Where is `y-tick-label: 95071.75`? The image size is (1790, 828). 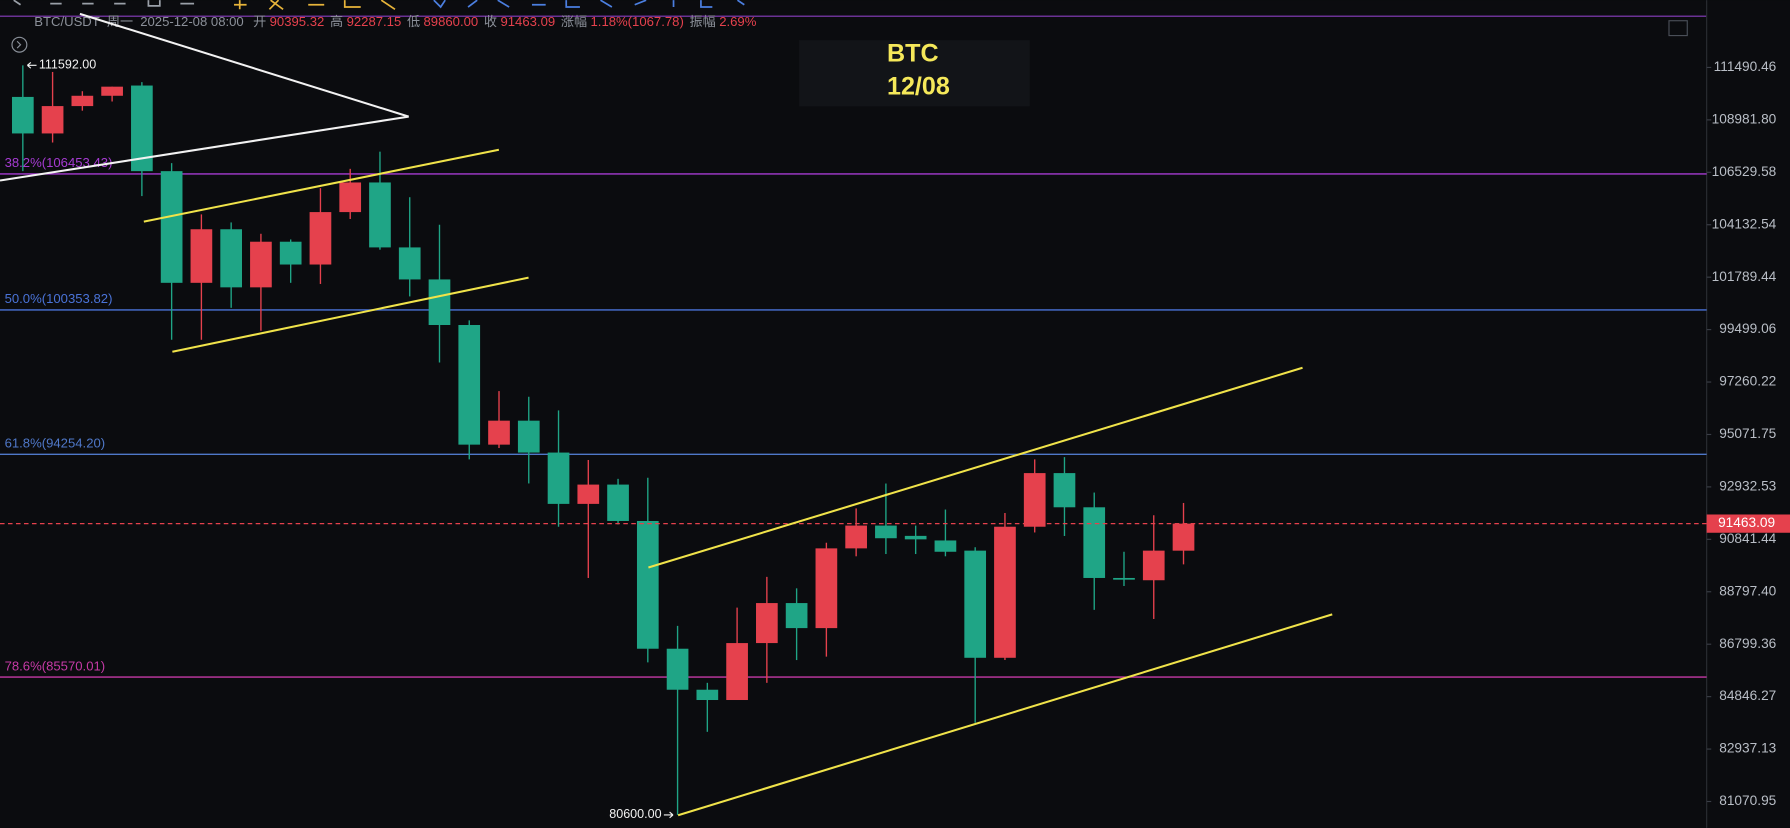 y-tick-label: 95071.75 is located at coordinates (1747, 433).